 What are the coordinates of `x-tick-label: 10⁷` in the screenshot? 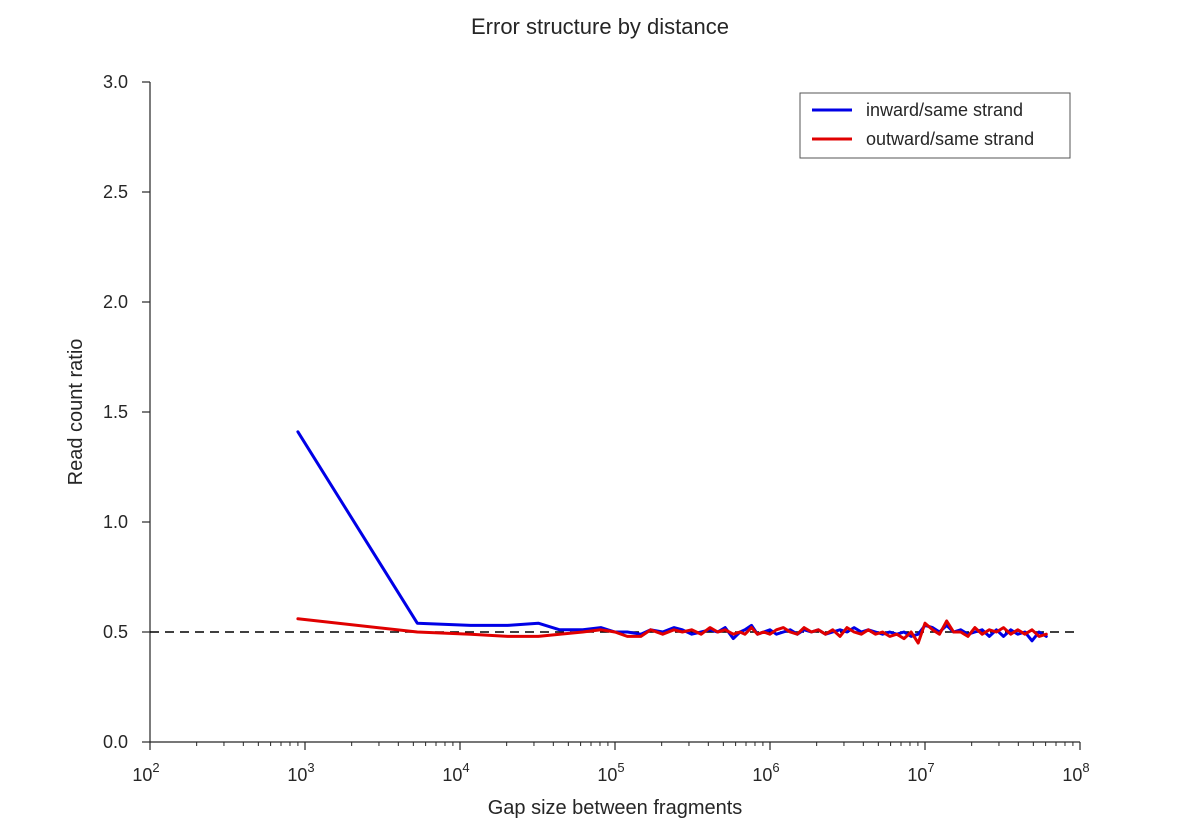 It's located at (920, 772).